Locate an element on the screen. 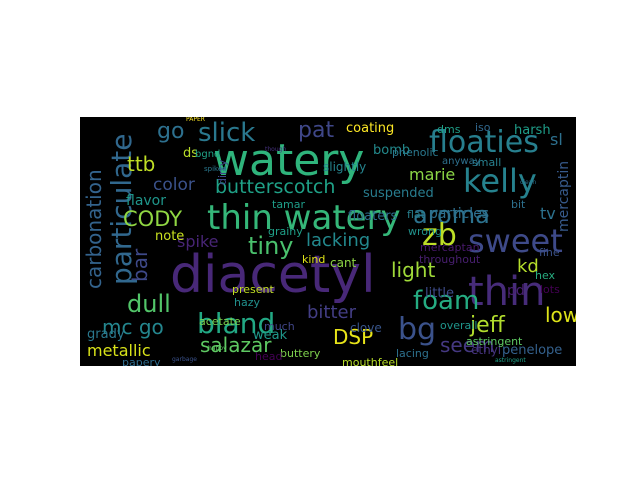 This screenshot has height=480, width=640. cloud-word: mercaptin is located at coordinates (564, 196).